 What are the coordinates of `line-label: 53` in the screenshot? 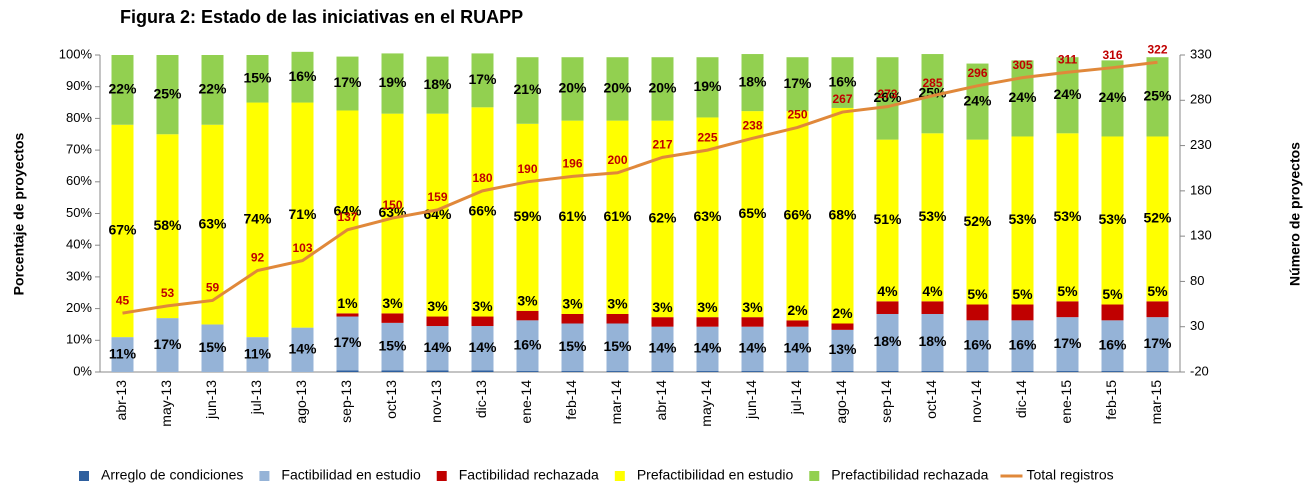 It's located at (168, 293).